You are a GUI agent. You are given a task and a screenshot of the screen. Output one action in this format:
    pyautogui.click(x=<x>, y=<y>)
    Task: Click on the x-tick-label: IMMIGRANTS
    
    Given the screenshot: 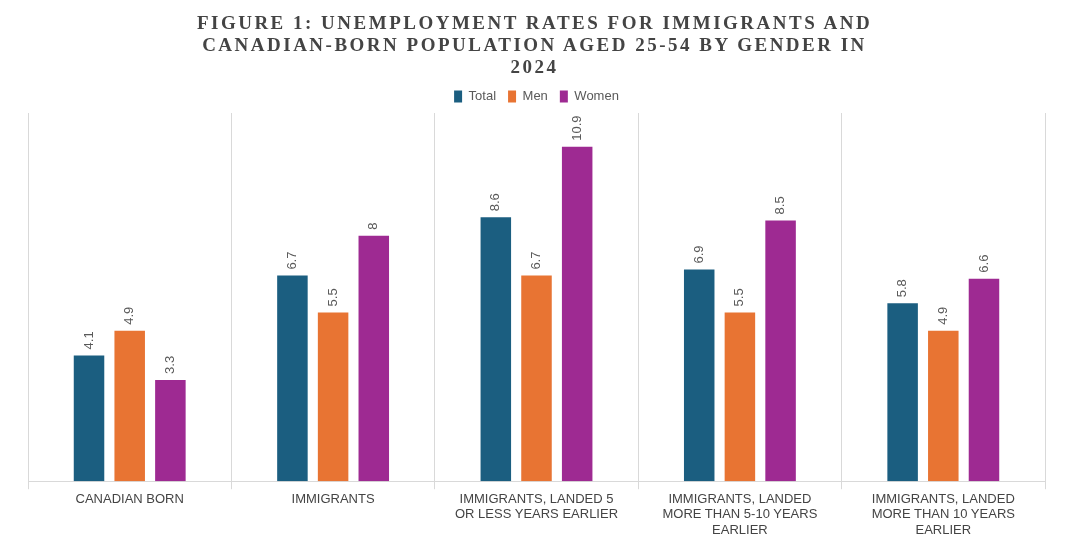 What is the action you would take?
    pyautogui.click(x=333, y=498)
    